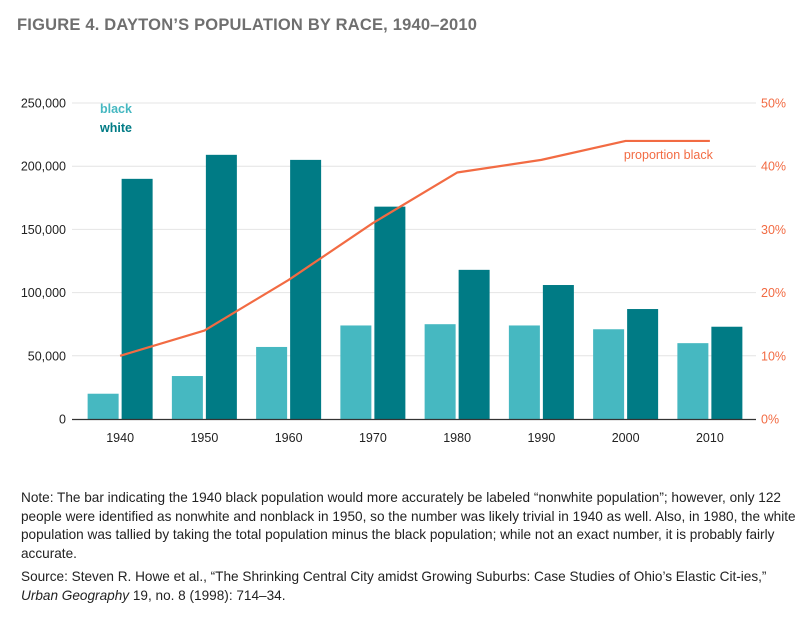 The height and width of the screenshot is (639, 811). Describe the element at coordinates (103, 406) in the screenshot. I see `bar-black-1940` at that location.